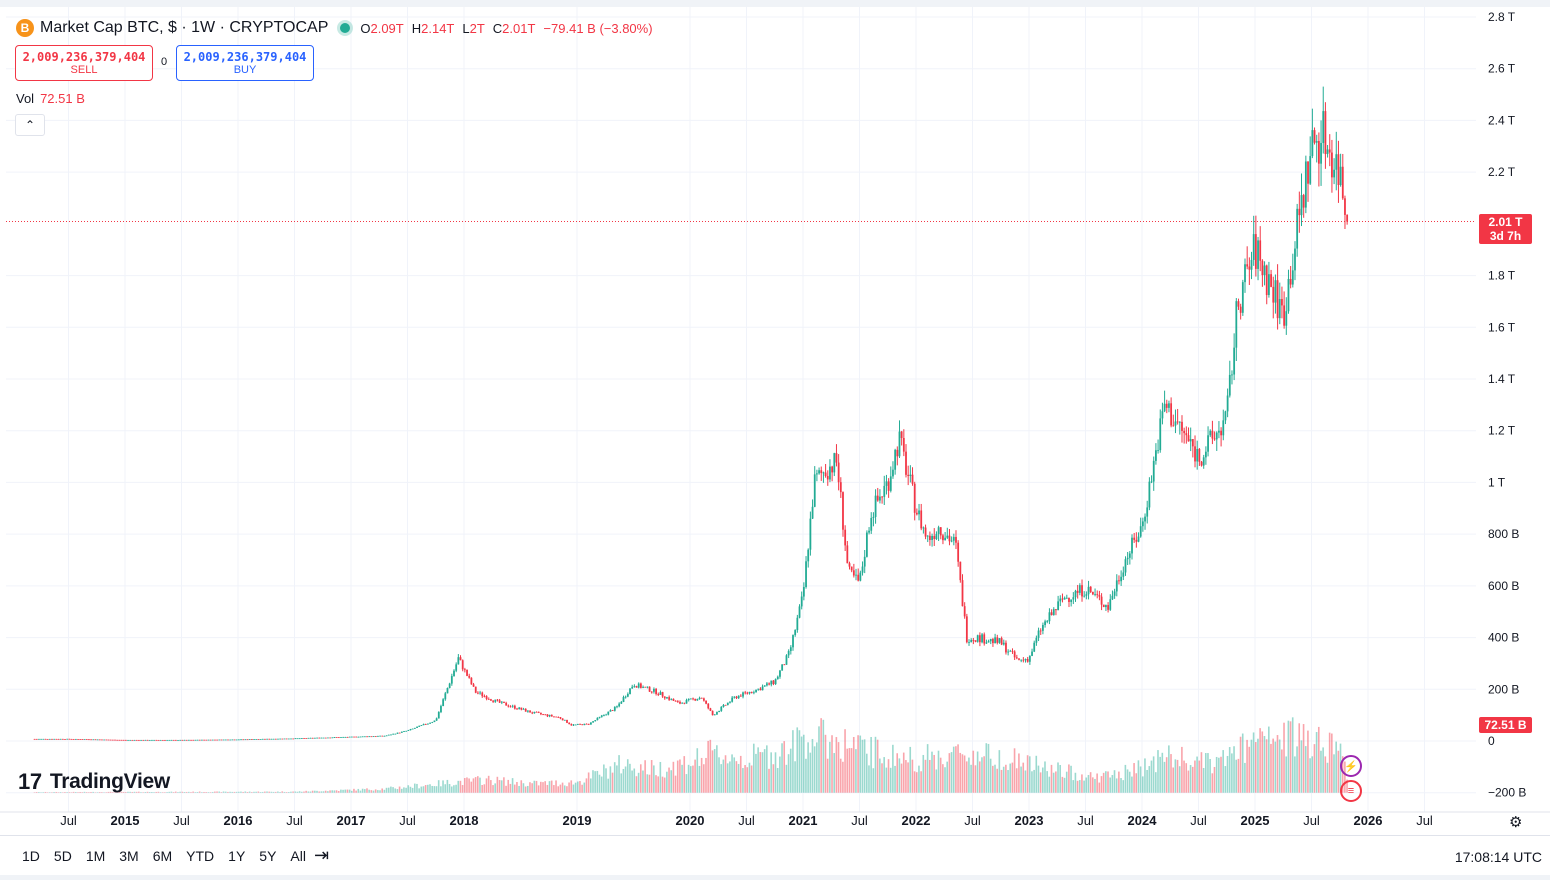  Describe the element at coordinates (95, 856) in the screenshot. I see `range-1m: 1M` at that location.